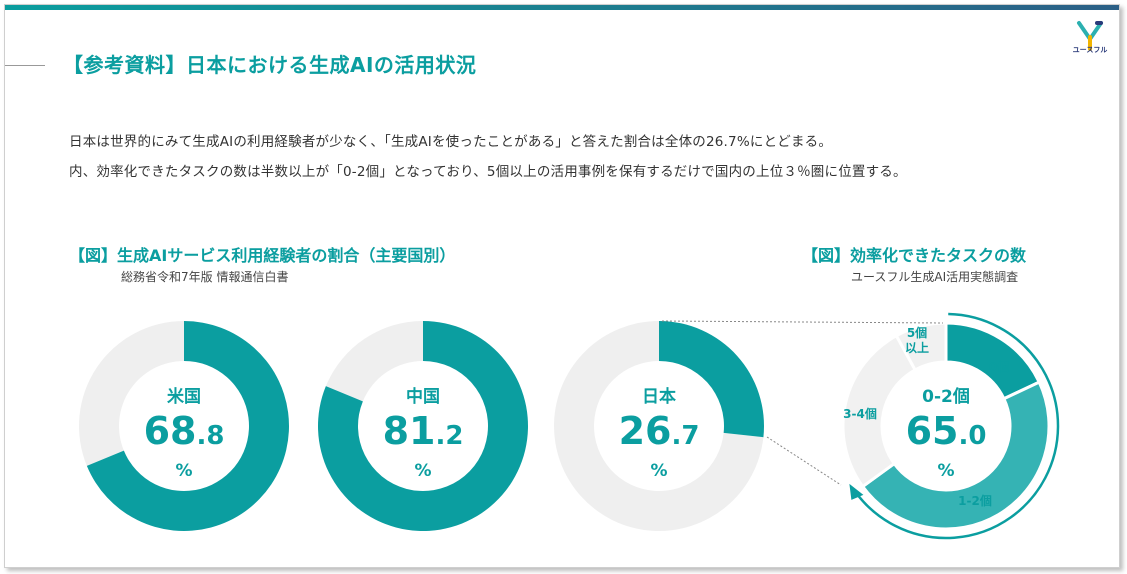 The height and width of the screenshot is (574, 1127). I want to click on figure-source-left: 総務省令和7年版 情報通信白書, so click(205, 277).